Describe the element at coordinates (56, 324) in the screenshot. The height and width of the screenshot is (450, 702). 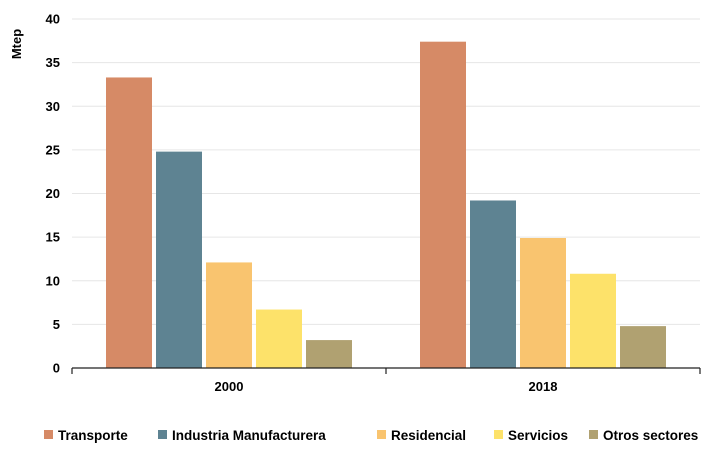
I see `y-tick-label: 5` at that location.